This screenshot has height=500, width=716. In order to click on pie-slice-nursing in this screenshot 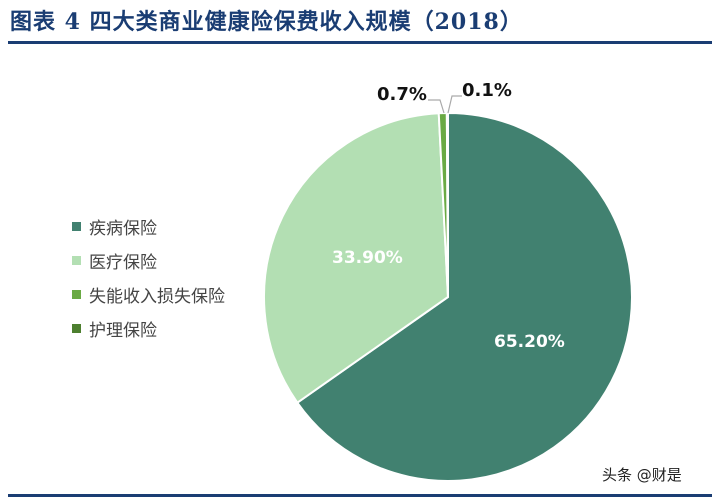, I will do `click(447, 204)`.